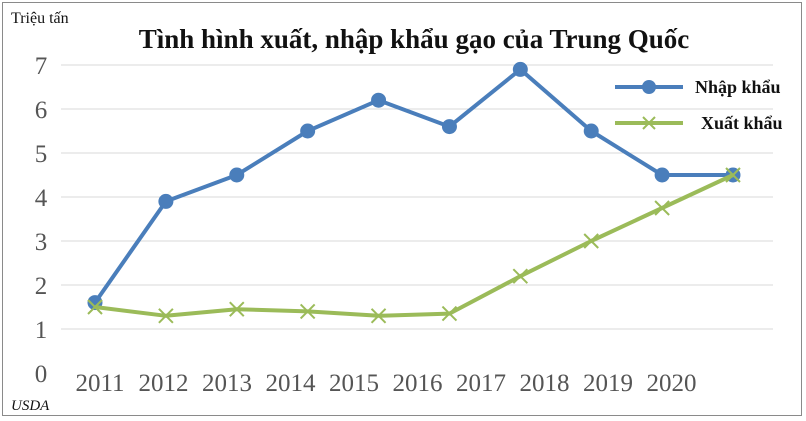 This screenshot has height=421, width=806. What do you see at coordinates (41, 66) in the screenshot?
I see `y-tick-label: 7` at bounding box center [41, 66].